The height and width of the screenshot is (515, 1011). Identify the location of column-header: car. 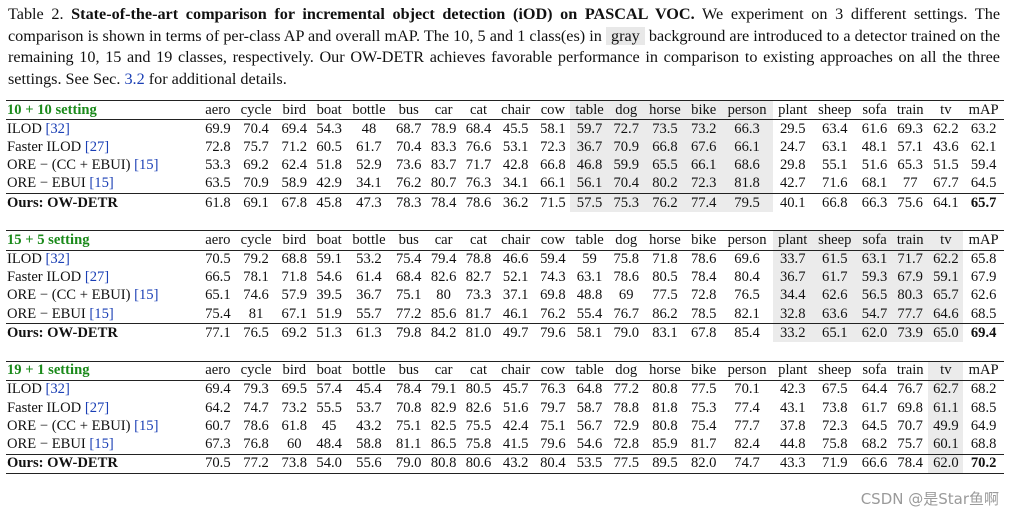
(444, 240).